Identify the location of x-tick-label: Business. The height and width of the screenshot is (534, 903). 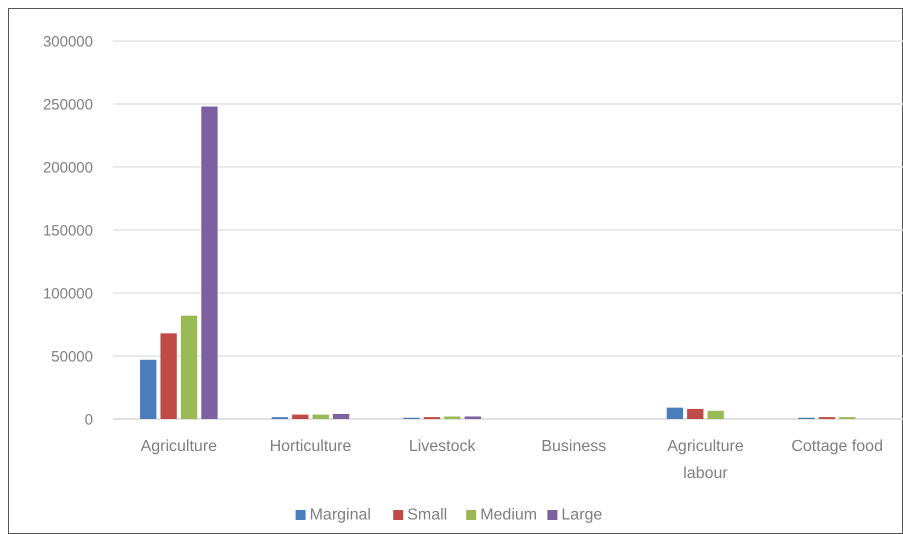
(573, 446).